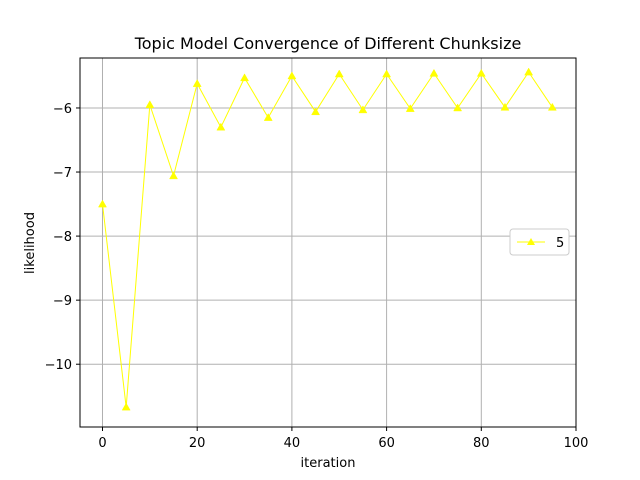  Describe the element at coordinates (481, 443) in the screenshot. I see `x-tick-label: 80` at that location.